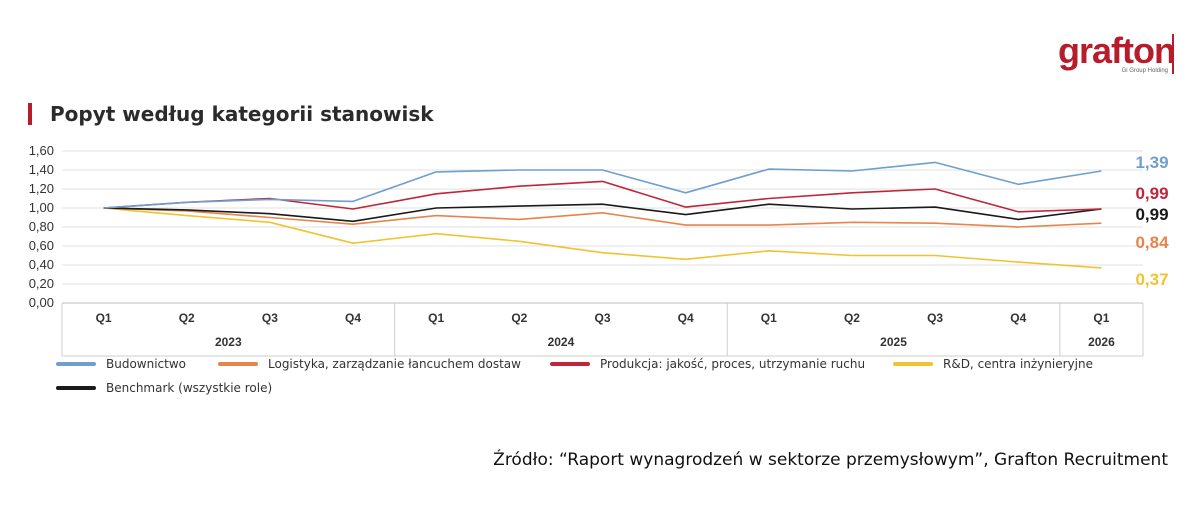  What do you see at coordinates (41, 302) in the screenshot?
I see `y-tick-label: 0,00` at bounding box center [41, 302].